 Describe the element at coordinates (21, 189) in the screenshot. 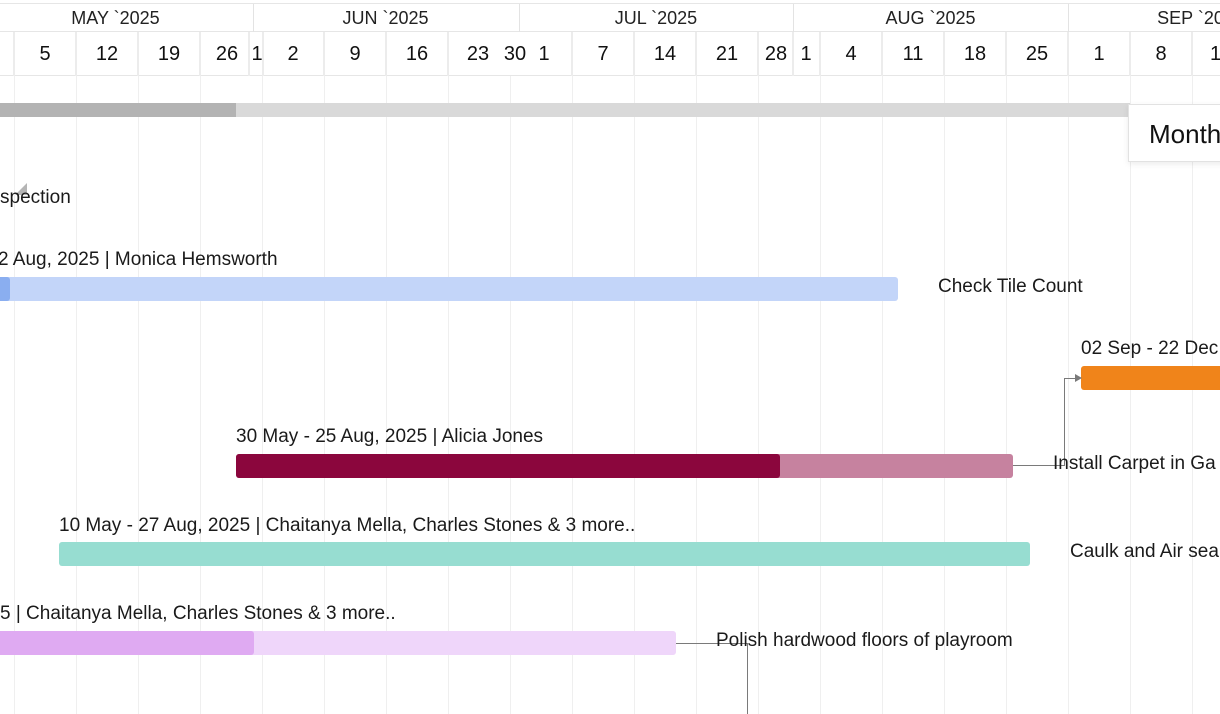

I see `collapse-triangle-icon` at that location.